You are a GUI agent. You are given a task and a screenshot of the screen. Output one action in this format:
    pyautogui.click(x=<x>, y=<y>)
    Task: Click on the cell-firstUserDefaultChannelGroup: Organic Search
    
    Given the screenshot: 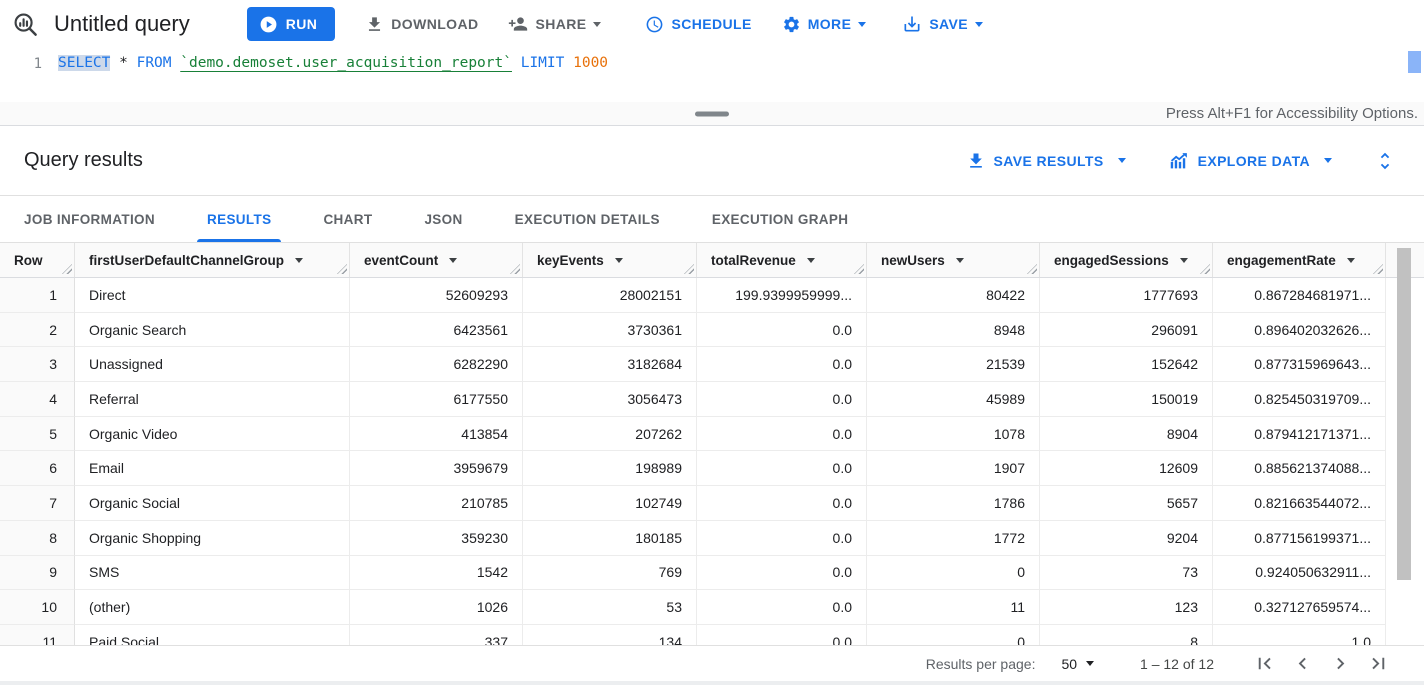 What is the action you would take?
    pyautogui.click(x=212, y=330)
    